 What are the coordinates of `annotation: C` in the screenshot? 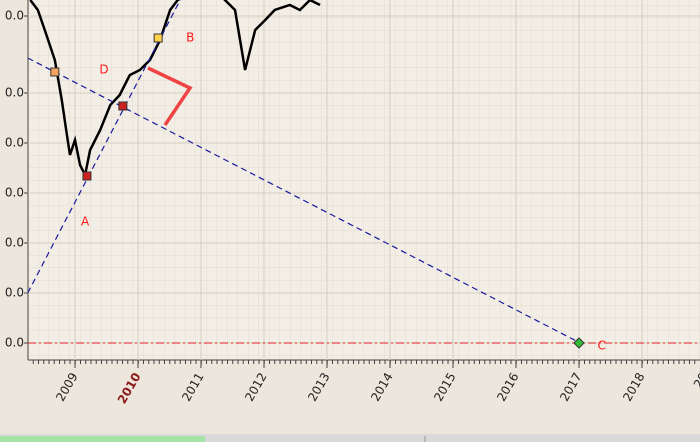 It's located at (601, 346).